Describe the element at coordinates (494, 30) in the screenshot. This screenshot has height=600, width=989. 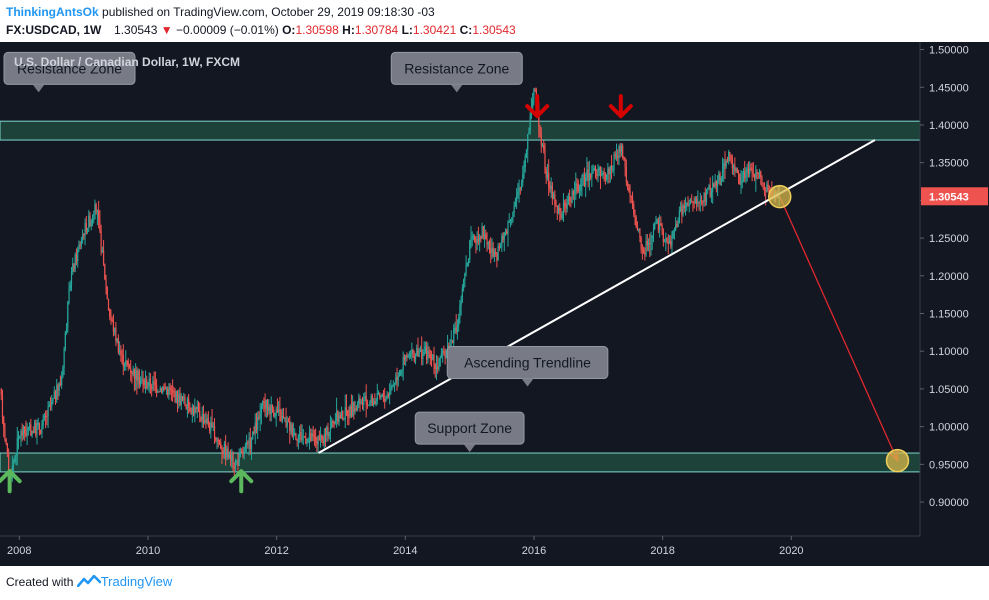
I see `close-value: 1.30543` at that location.